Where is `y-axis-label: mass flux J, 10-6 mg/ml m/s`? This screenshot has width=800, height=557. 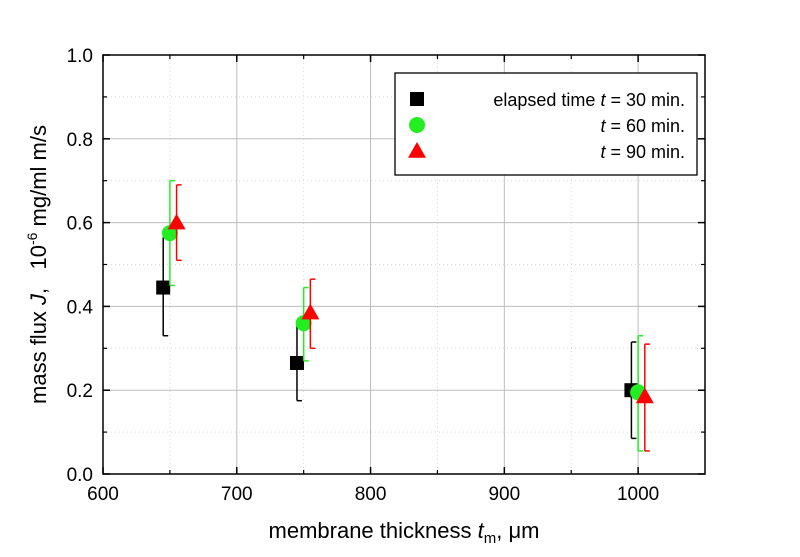
y-axis-label: mass flux J, 10-6 mg/ml m/s is located at coordinates (37, 264).